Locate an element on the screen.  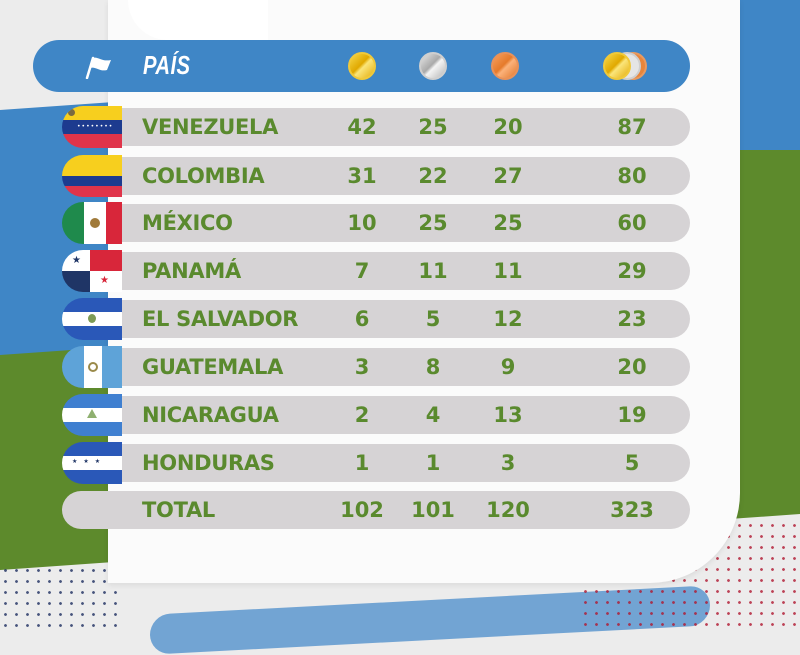
country-name: VENEZUELA is located at coordinates (210, 127).